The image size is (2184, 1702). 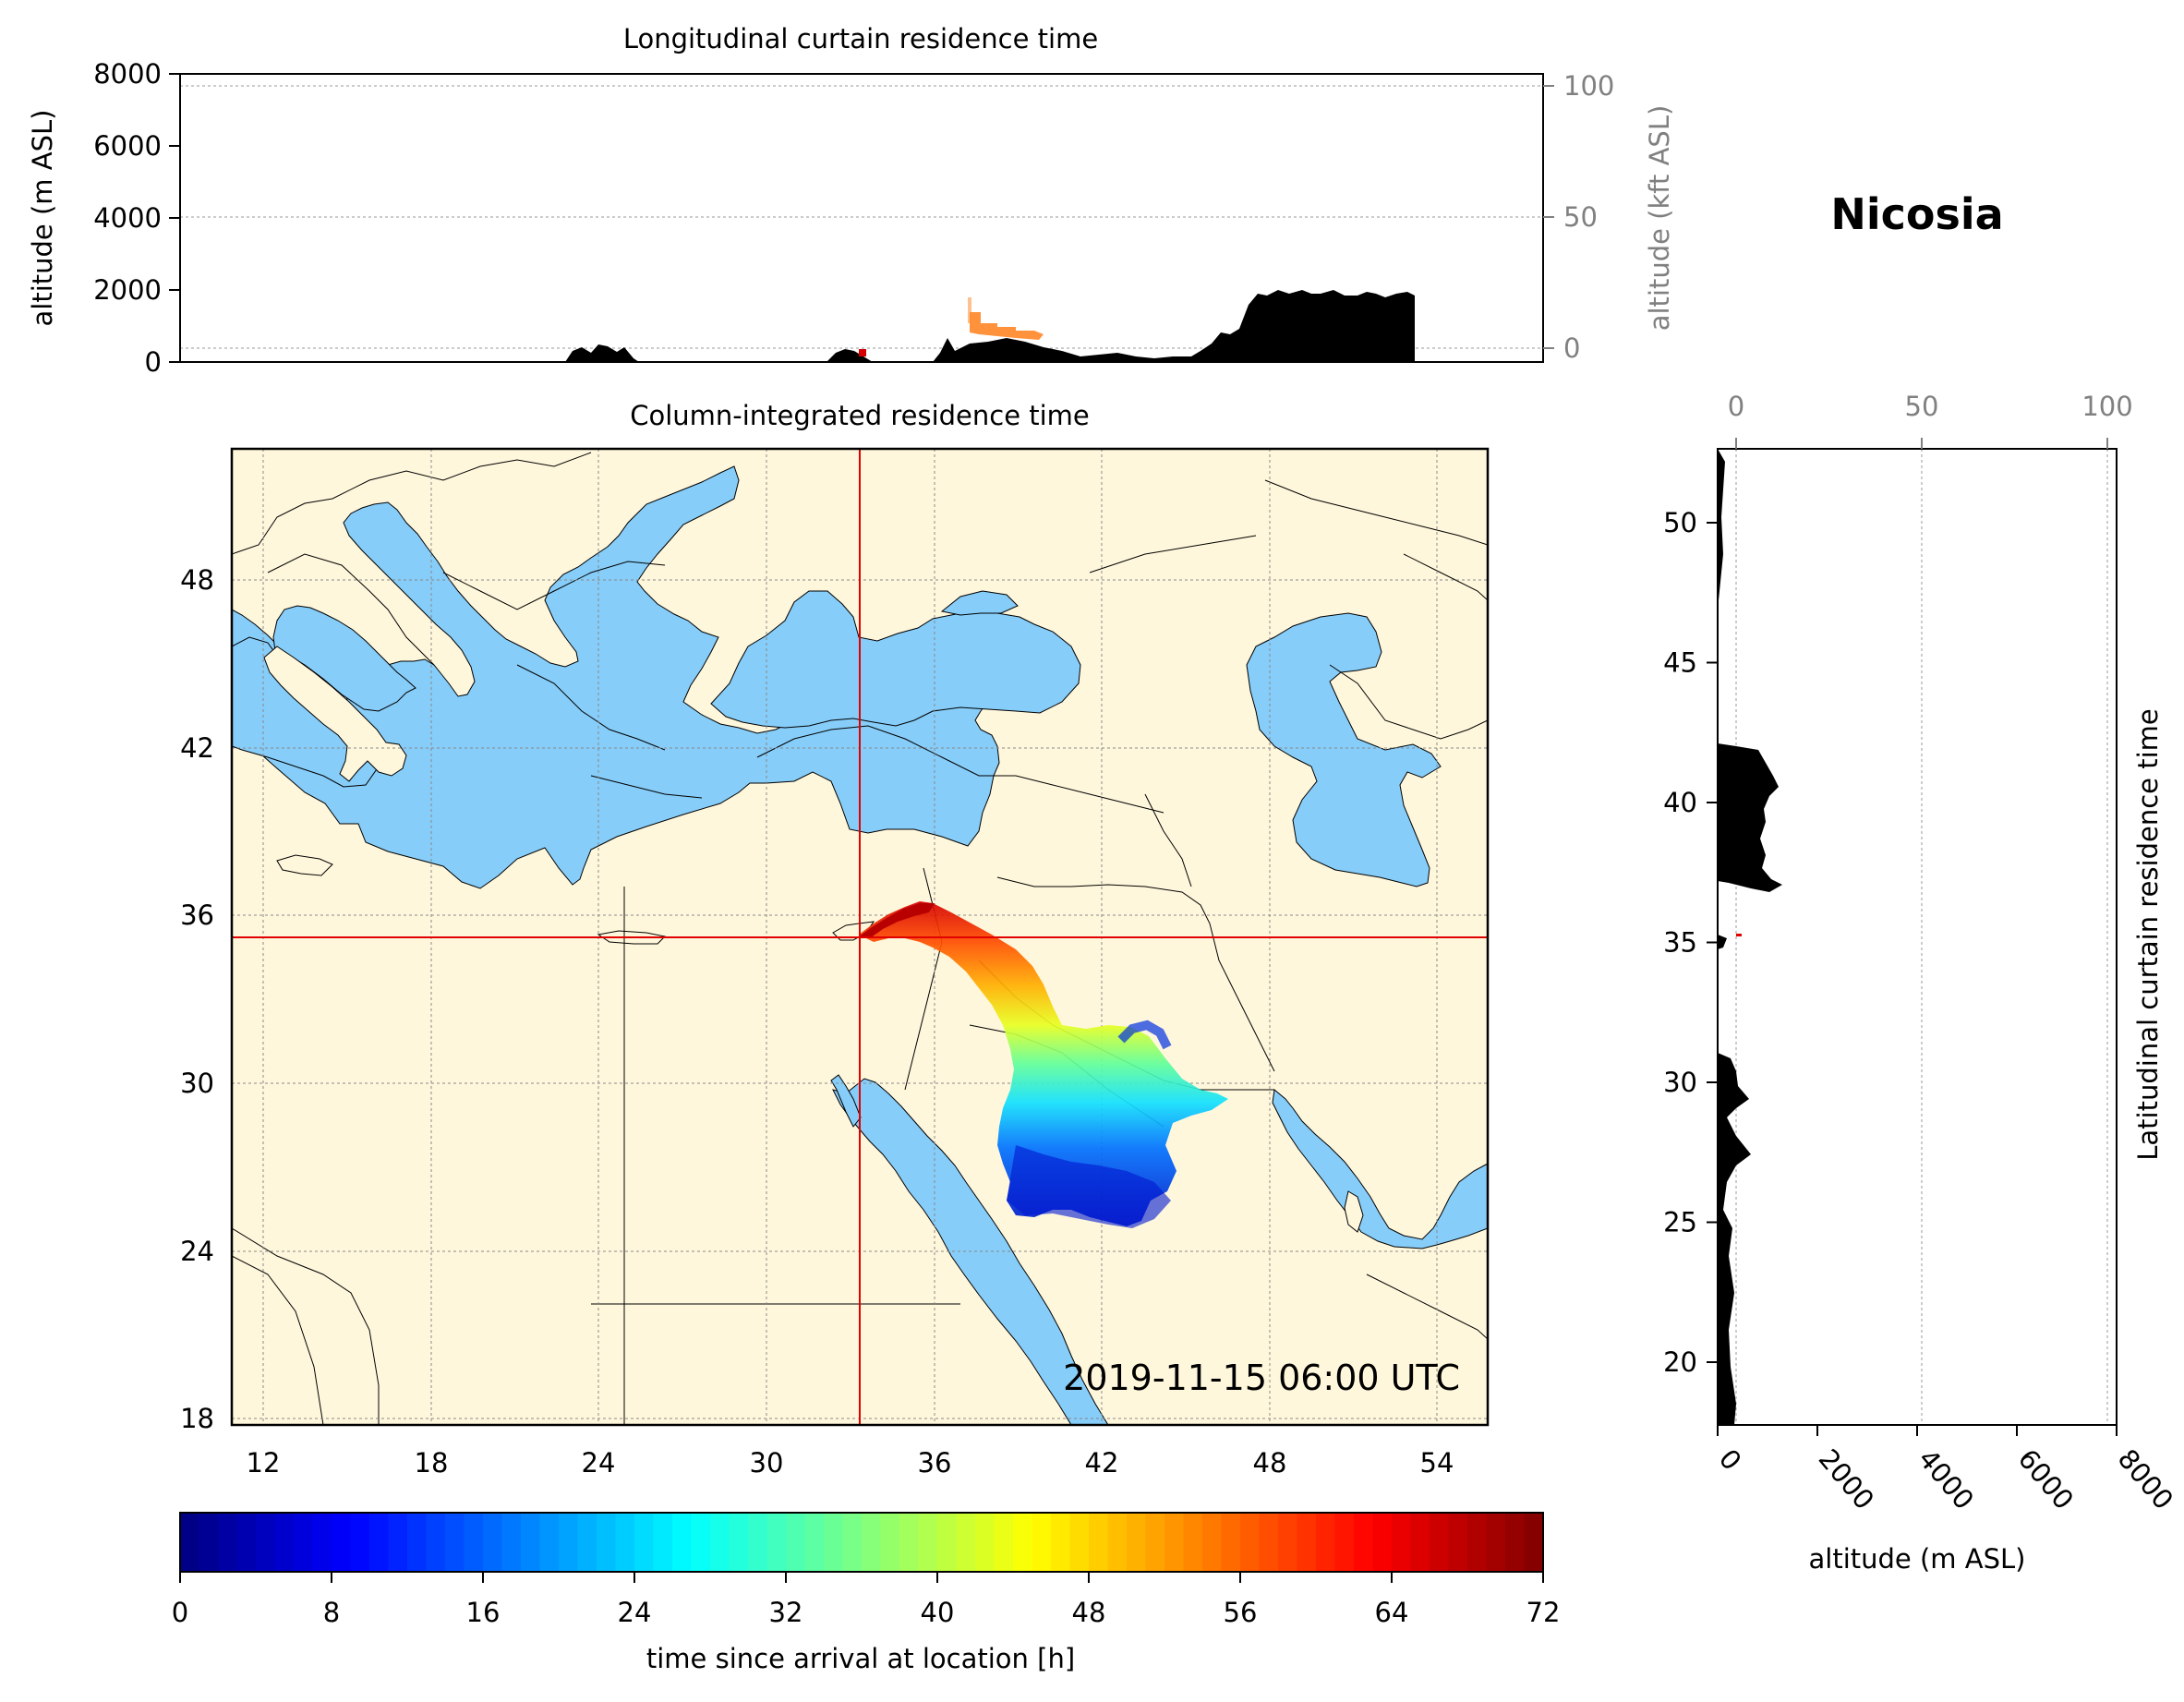 I want to click on longitudinal-left-tick-label: 0, so click(x=153, y=362).